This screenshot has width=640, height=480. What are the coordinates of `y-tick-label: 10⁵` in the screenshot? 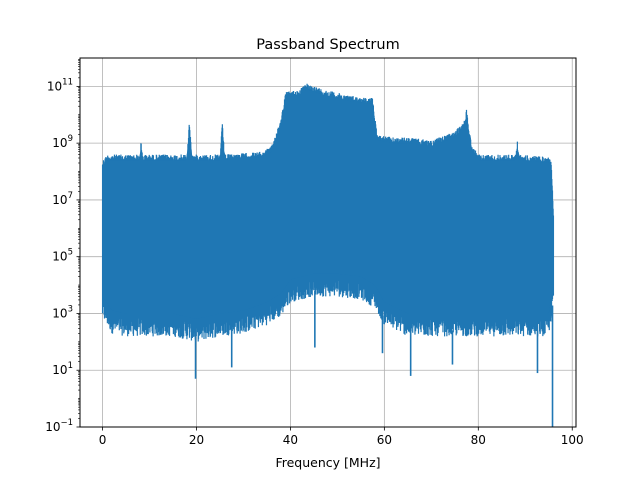 It's located at (62, 256).